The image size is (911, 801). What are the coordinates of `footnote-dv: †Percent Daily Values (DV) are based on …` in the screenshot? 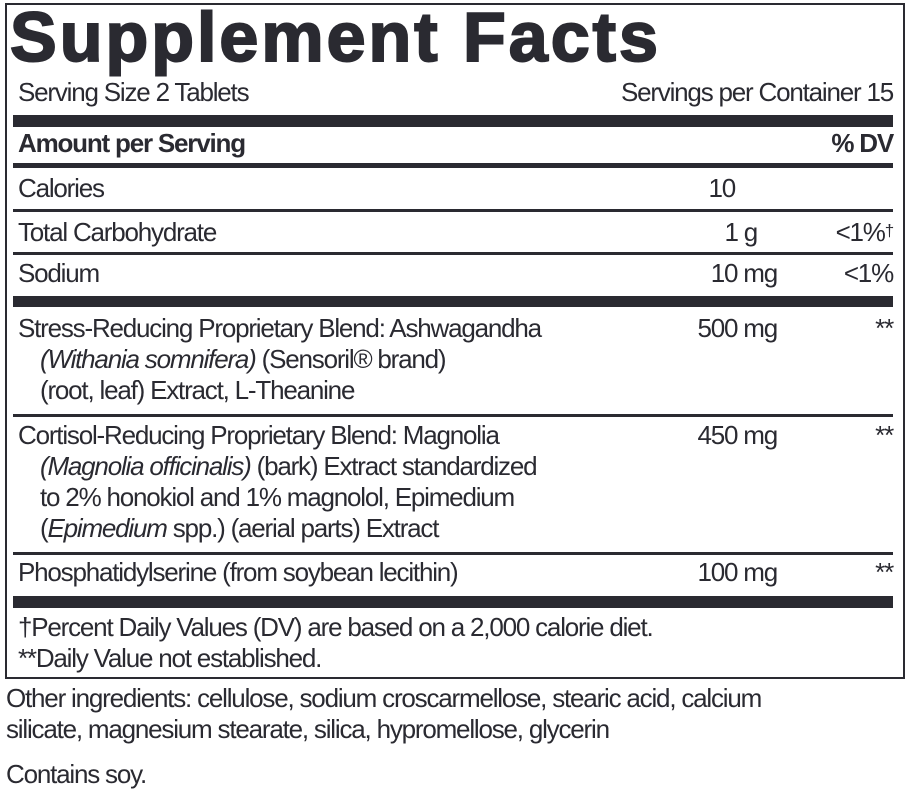 It's located at (336, 627).